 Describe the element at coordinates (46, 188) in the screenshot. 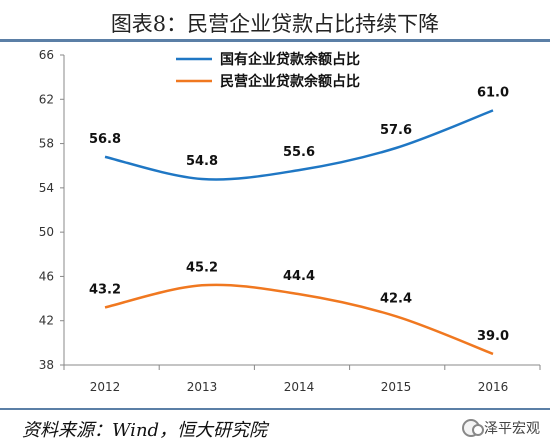

I see `y-tick-label: 54` at that location.